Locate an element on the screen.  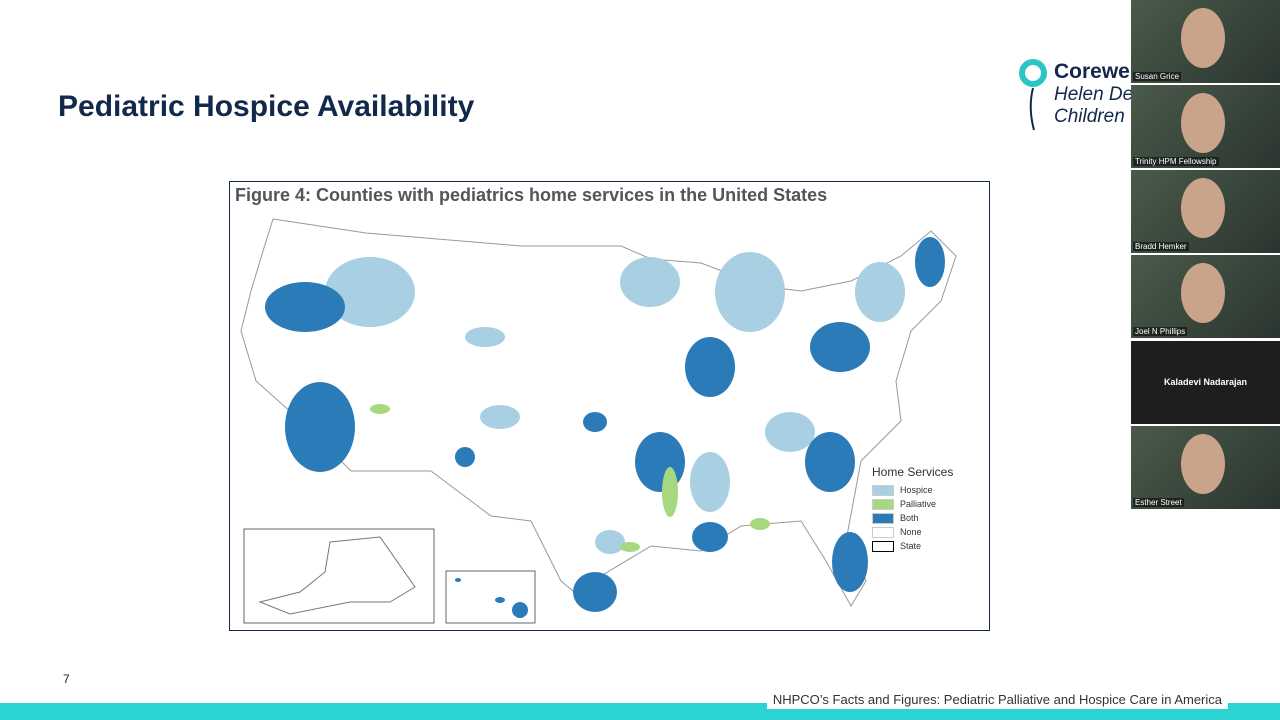
logo-mark is located at coordinates (1033, 95).